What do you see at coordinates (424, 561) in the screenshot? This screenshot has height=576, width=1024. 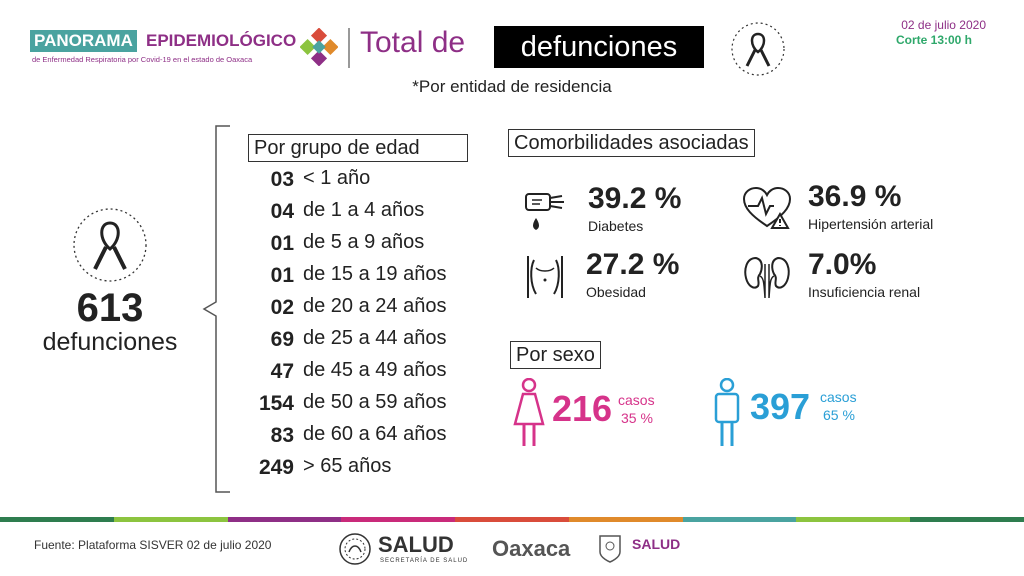 I see `salud-logo-subtext: SECRETARÍA DE SALUD` at bounding box center [424, 561].